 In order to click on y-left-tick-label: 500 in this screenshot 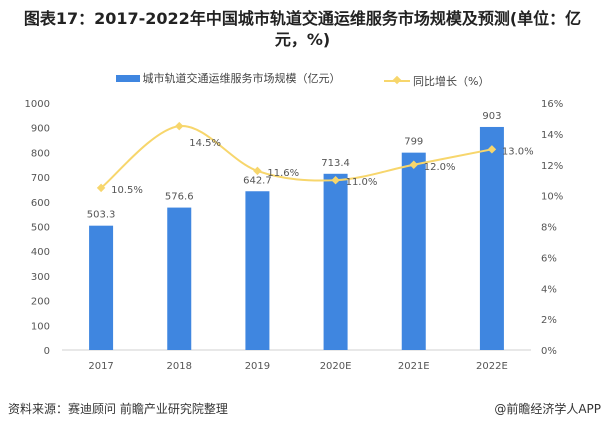, I will do `click(40, 228)`.